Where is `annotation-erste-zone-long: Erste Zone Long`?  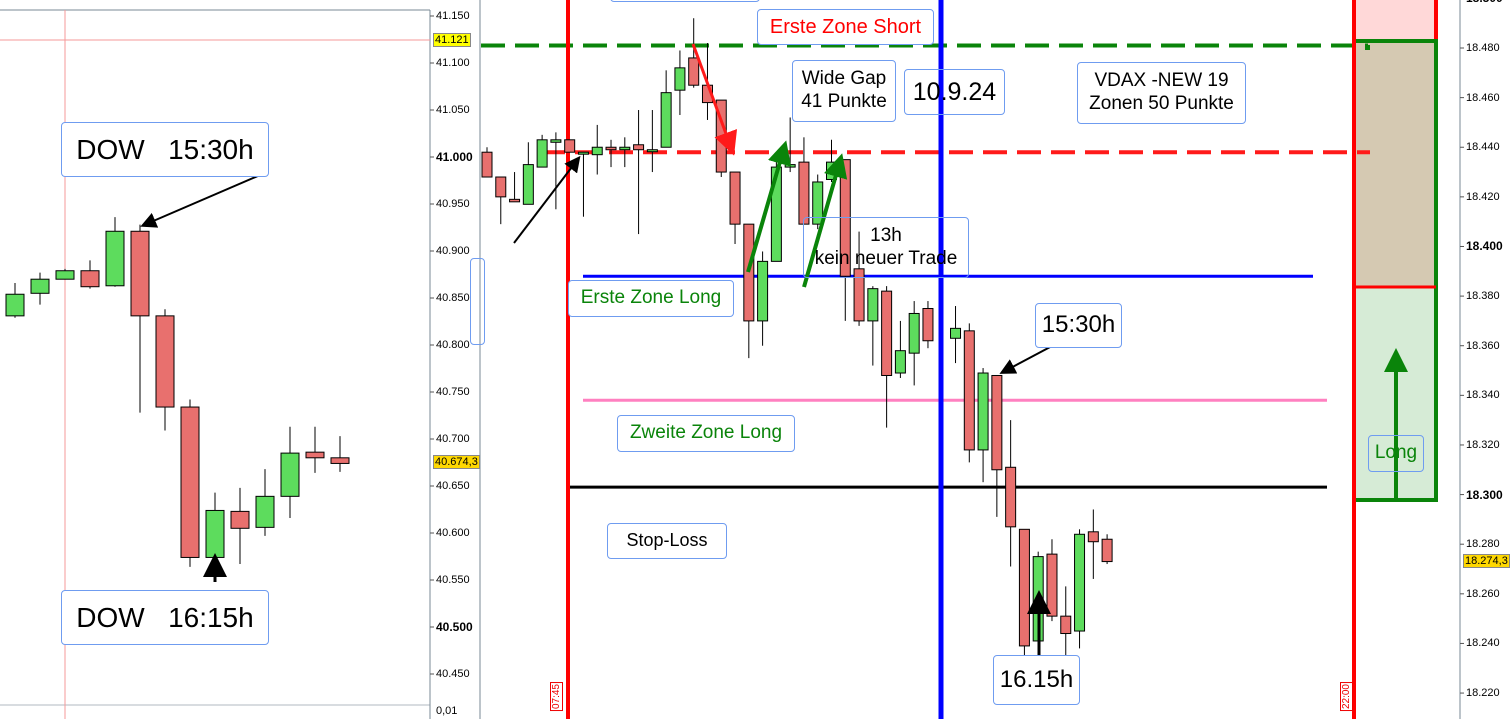
annotation-erste-zone-long: Erste Zone Long is located at coordinates (651, 298).